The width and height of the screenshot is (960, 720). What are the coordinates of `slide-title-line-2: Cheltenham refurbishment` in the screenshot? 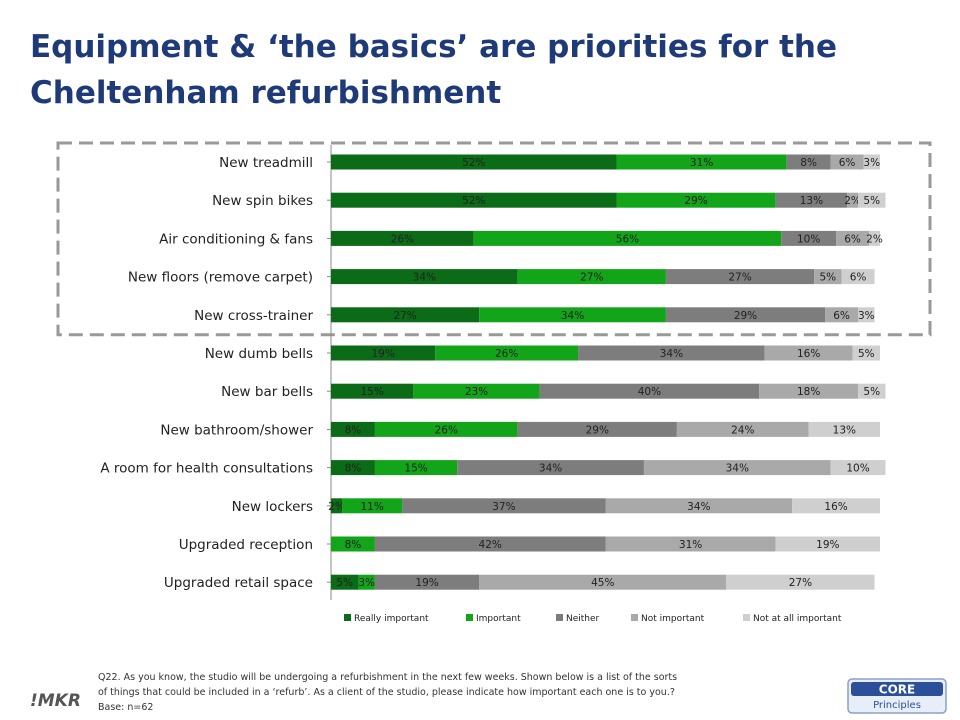 It's located at (266, 93).